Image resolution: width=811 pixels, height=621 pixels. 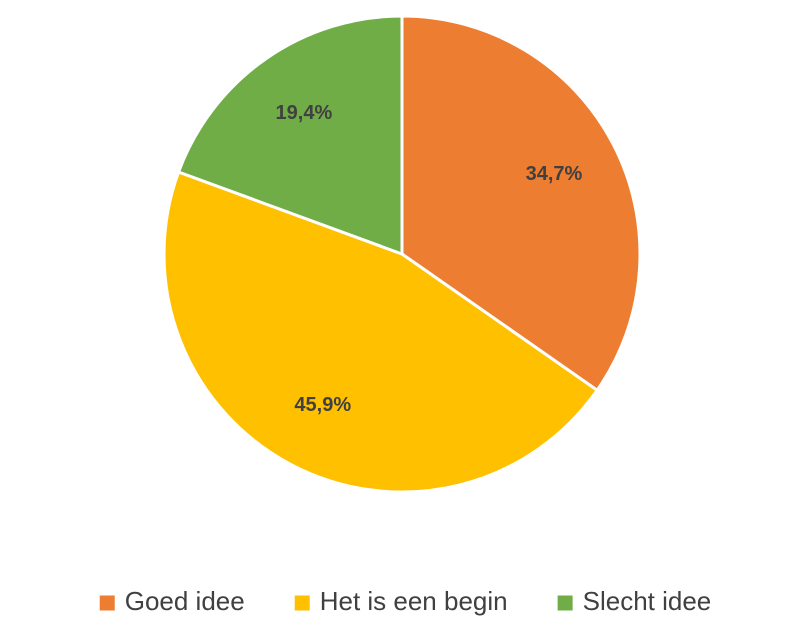 I want to click on data-label: 45,9%, so click(x=322, y=405).